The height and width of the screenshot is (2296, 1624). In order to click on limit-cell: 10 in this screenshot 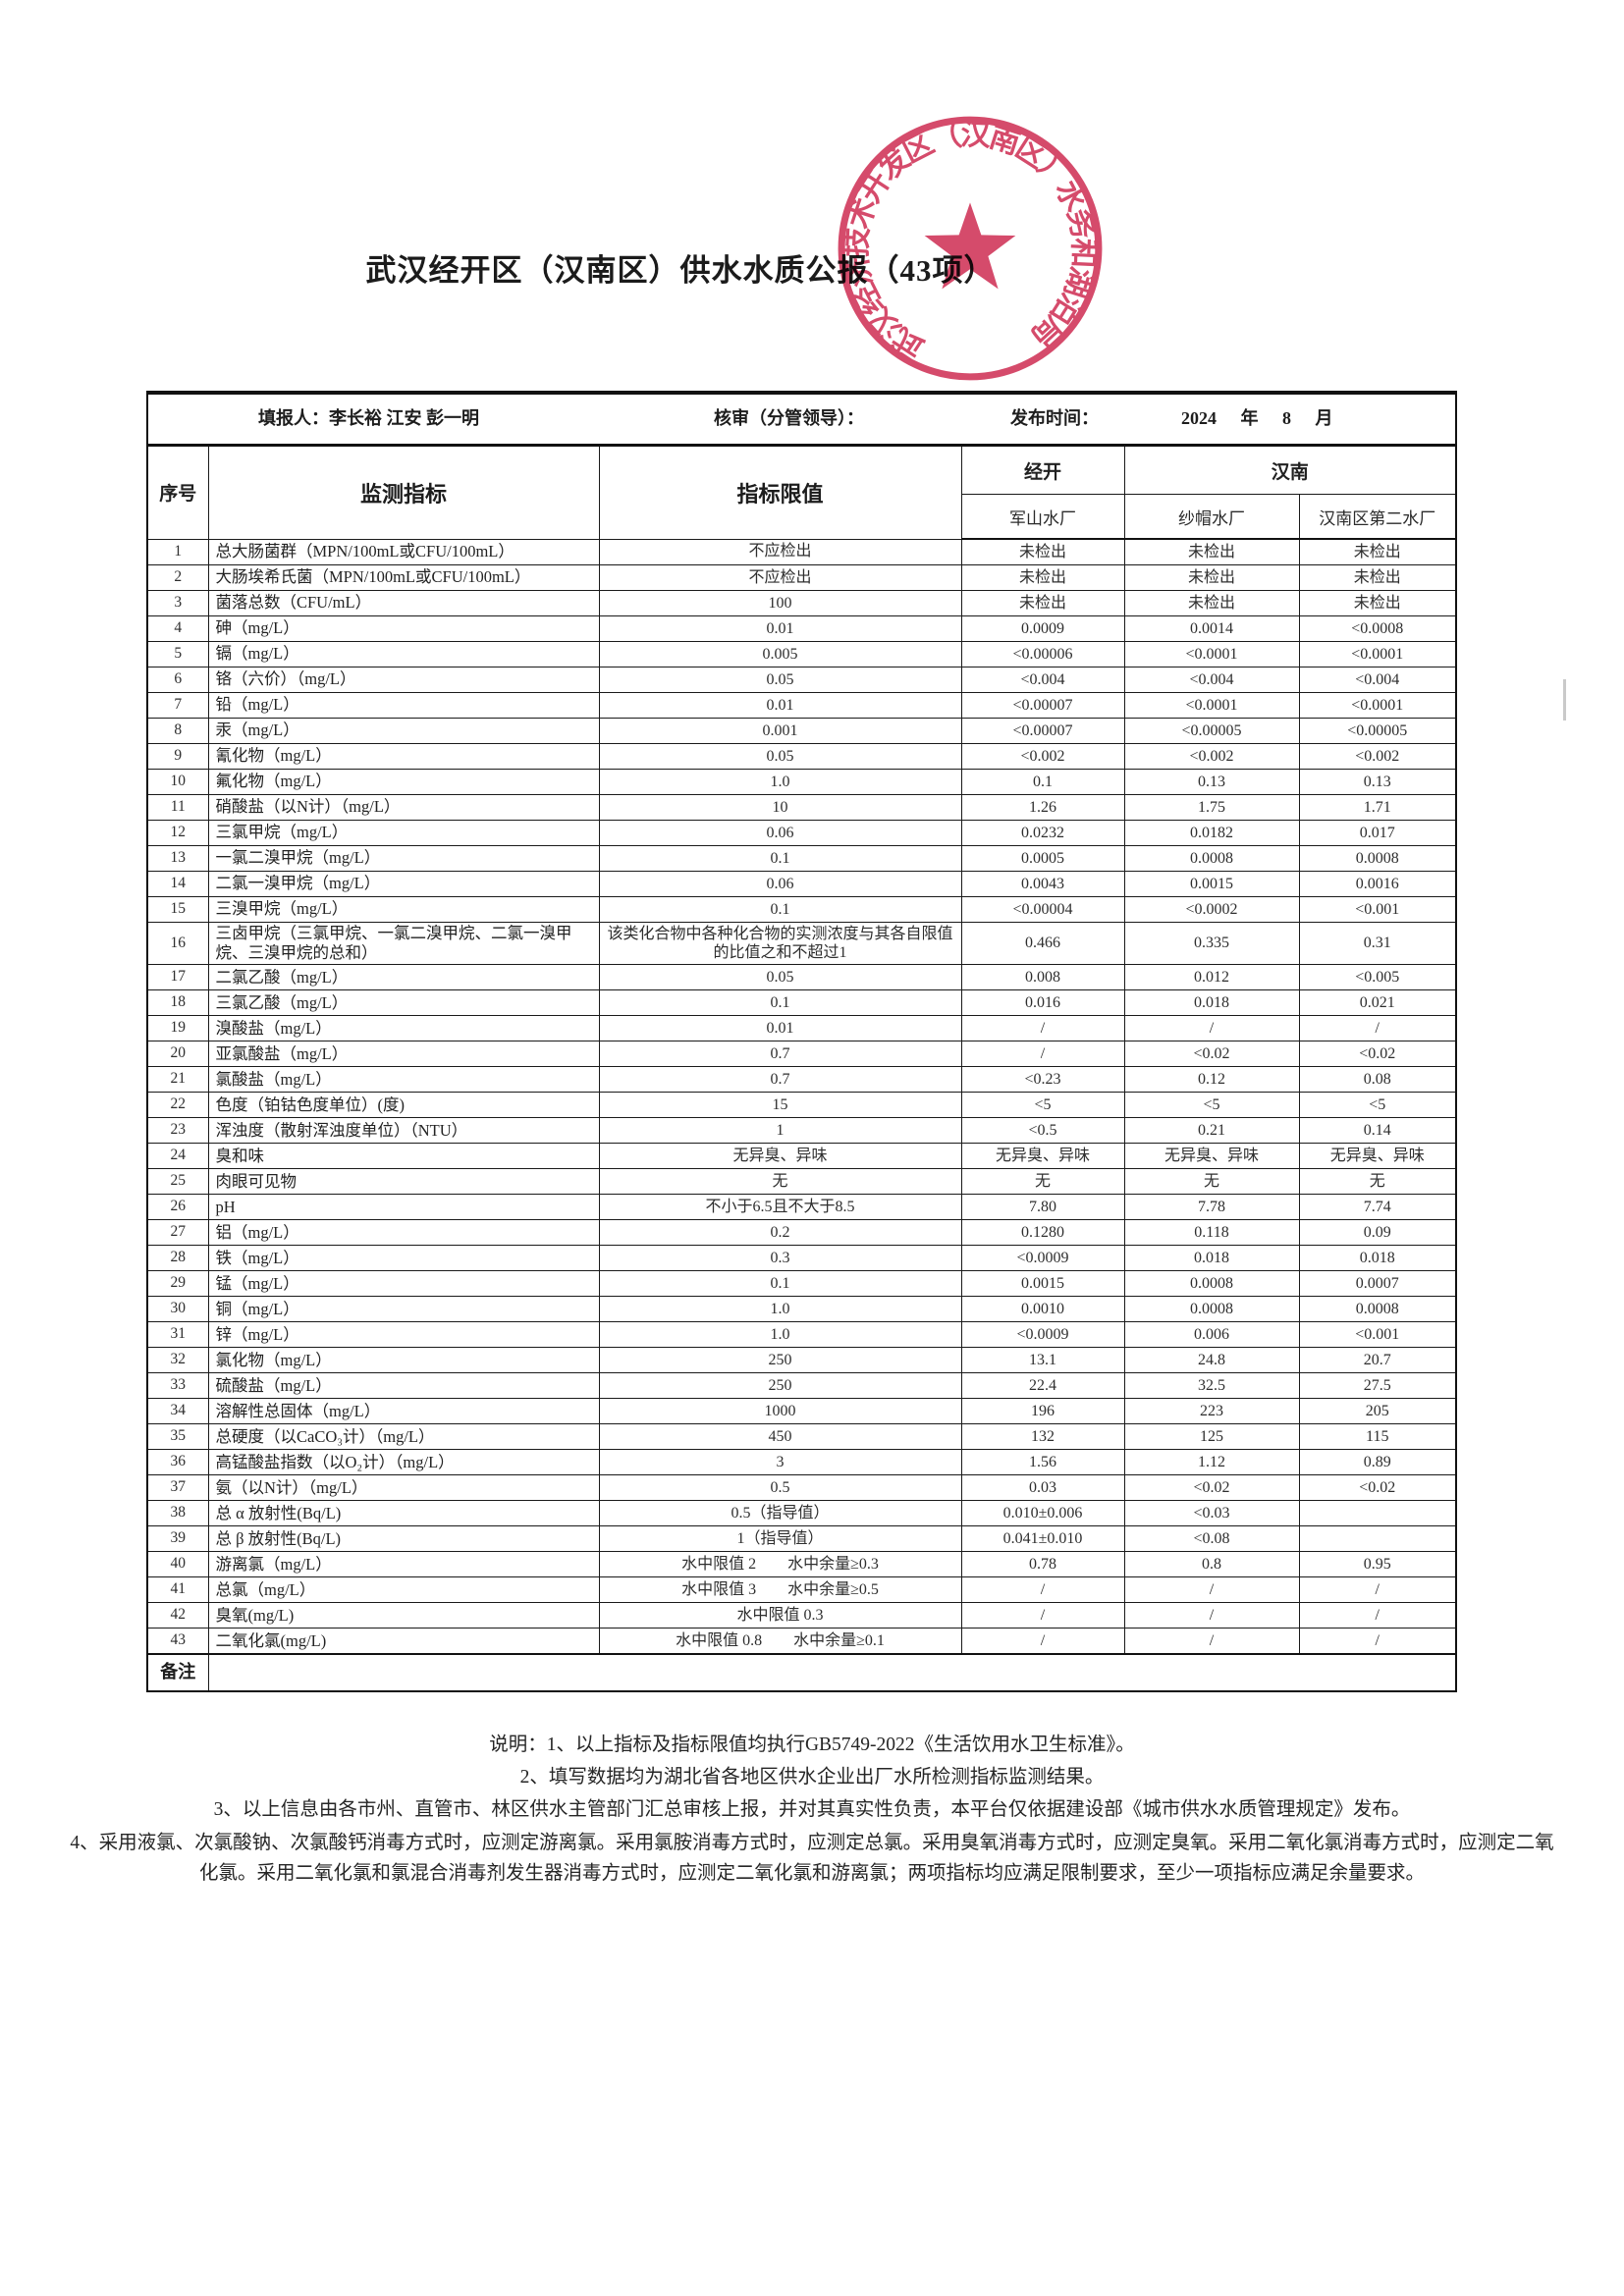, I will do `click(780, 807)`.